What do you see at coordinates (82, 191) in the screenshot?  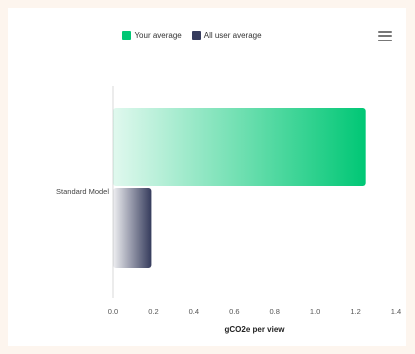 I see `category-label: Standard Model` at bounding box center [82, 191].